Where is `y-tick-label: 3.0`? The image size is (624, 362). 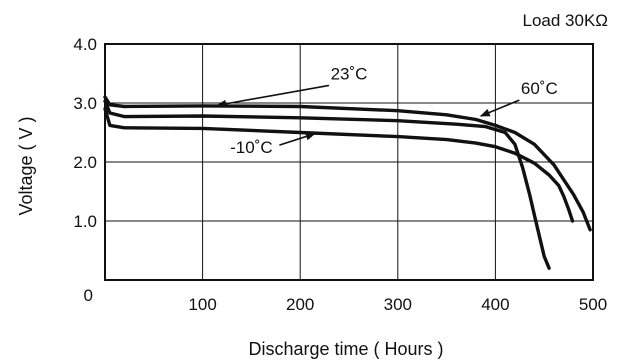 y-tick-label: 3.0 is located at coordinates (85, 103).